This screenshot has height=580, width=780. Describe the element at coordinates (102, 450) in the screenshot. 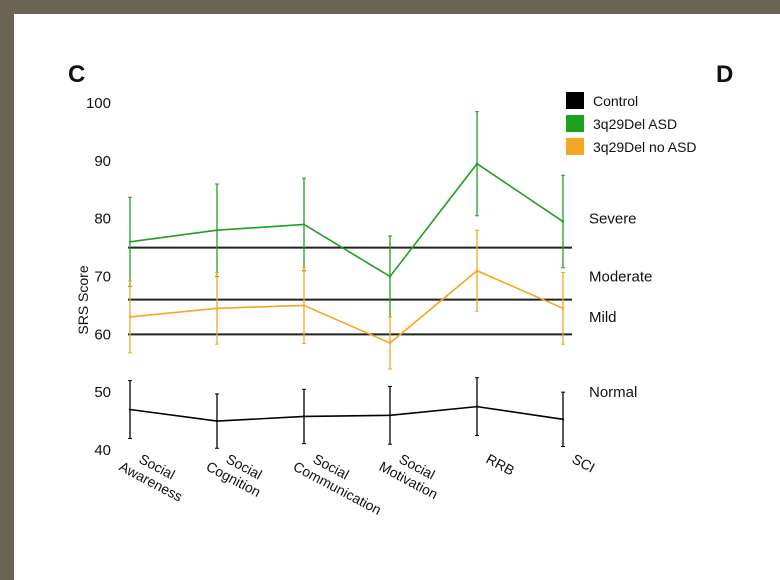

I see `y-tick-label: 40` at that location.